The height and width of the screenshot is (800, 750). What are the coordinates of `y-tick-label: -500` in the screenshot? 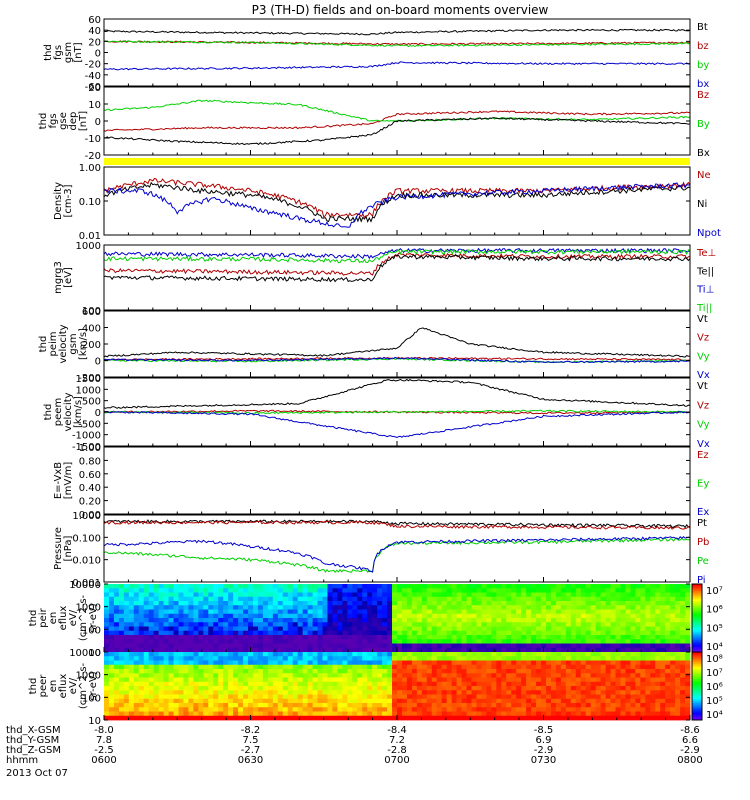 It's located at (89, 424).